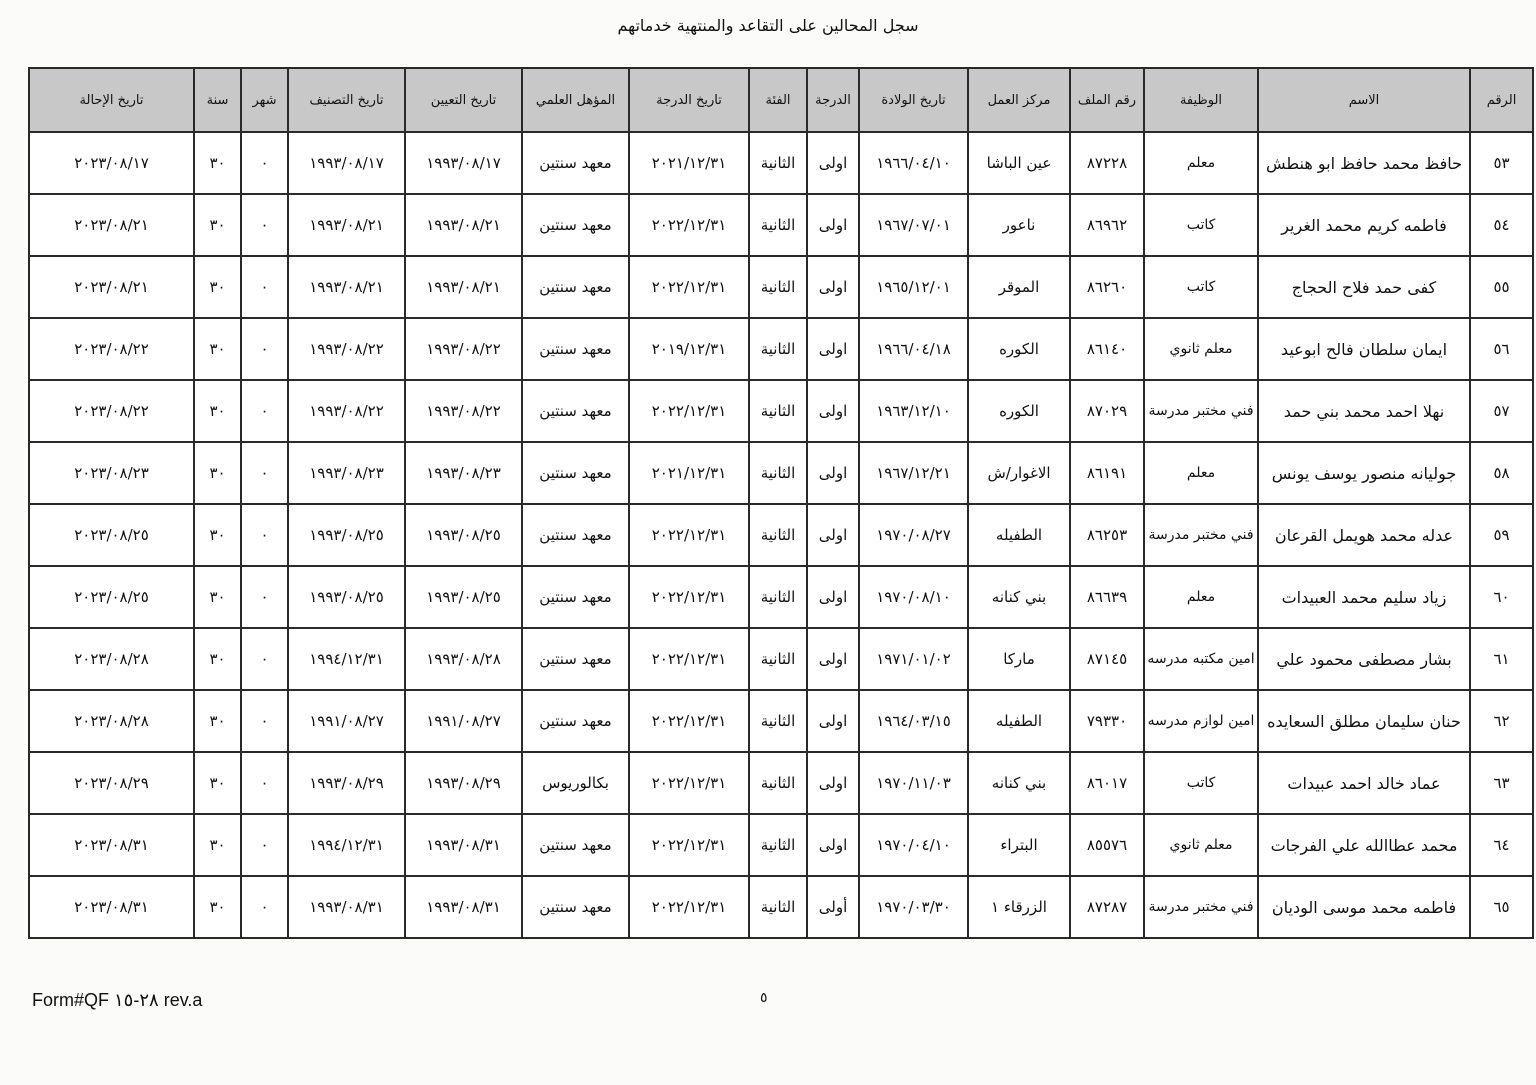 Image resolution: width=1536 pixels, height=1085 pixels. Describe the element at coordinates (463, 659) in the screenshot. I see `cell-text: ١٩٩٣/٠٨/٢٨` at that location.